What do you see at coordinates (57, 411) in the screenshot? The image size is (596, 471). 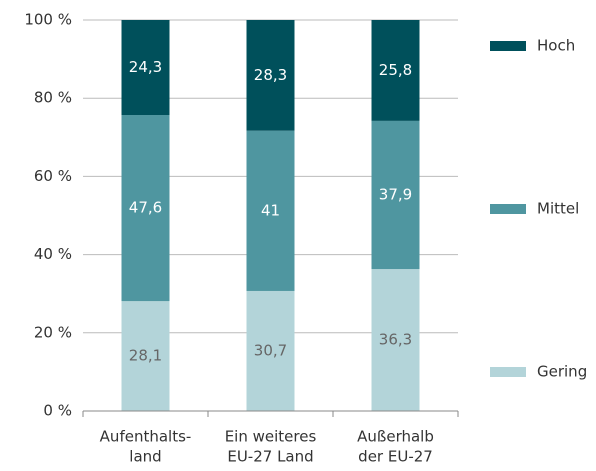 I see `y-tick-label: 0 %` at bounding box center [57, 411].